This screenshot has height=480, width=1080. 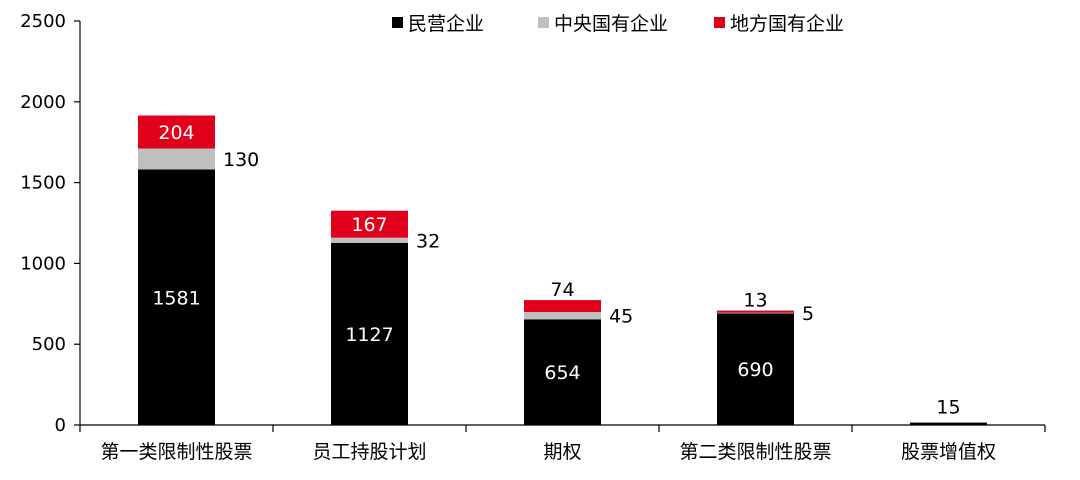 What do you see at coordinates (755, 452) in the screenshot?
I see `x-category-label: 第二类限制性股票` at bounding box center [755, 452].